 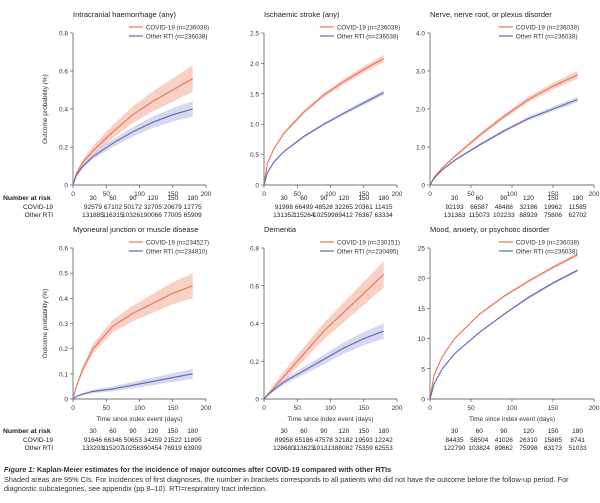 I want to click on risk-covid-value: 32186, so click(x=528, y=207).